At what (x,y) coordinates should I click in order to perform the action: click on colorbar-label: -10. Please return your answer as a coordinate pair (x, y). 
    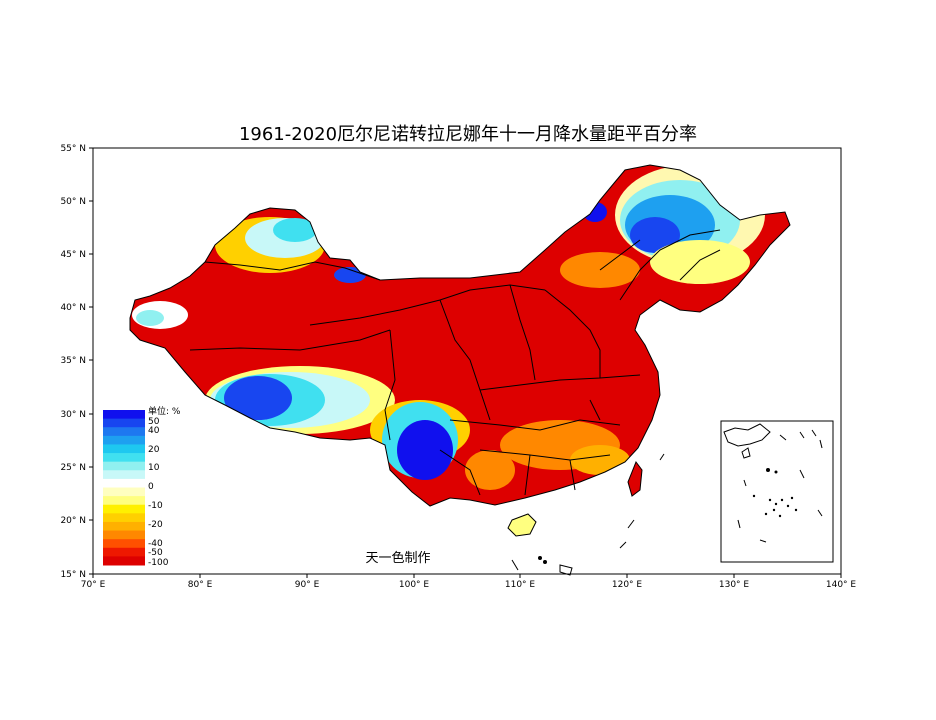
    Looking at the image, I should click on (155, 506).